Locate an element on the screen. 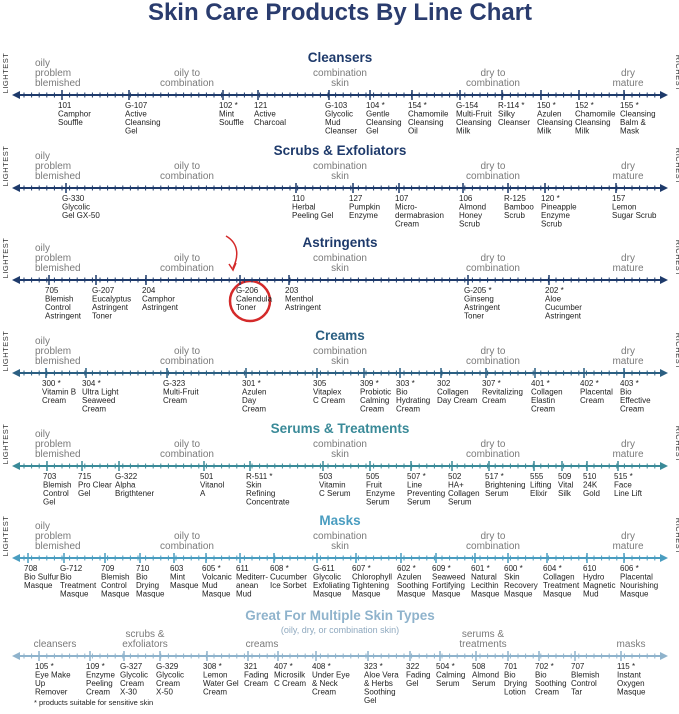 The height and width of the screenshot is (714, 679). product-label: 605 * is located at coordinates (211, 568).